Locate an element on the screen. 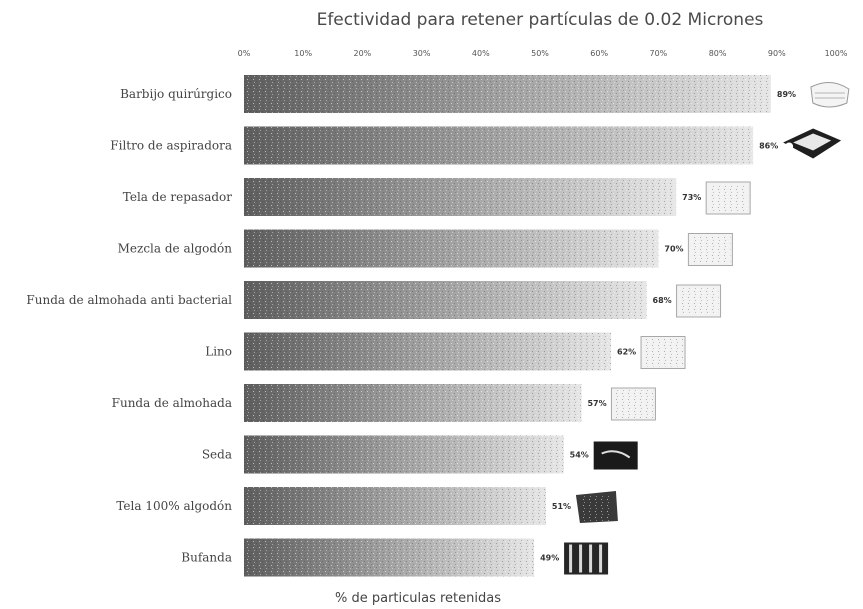  x-tick-label: 10% is located at coordinates (303, 53).